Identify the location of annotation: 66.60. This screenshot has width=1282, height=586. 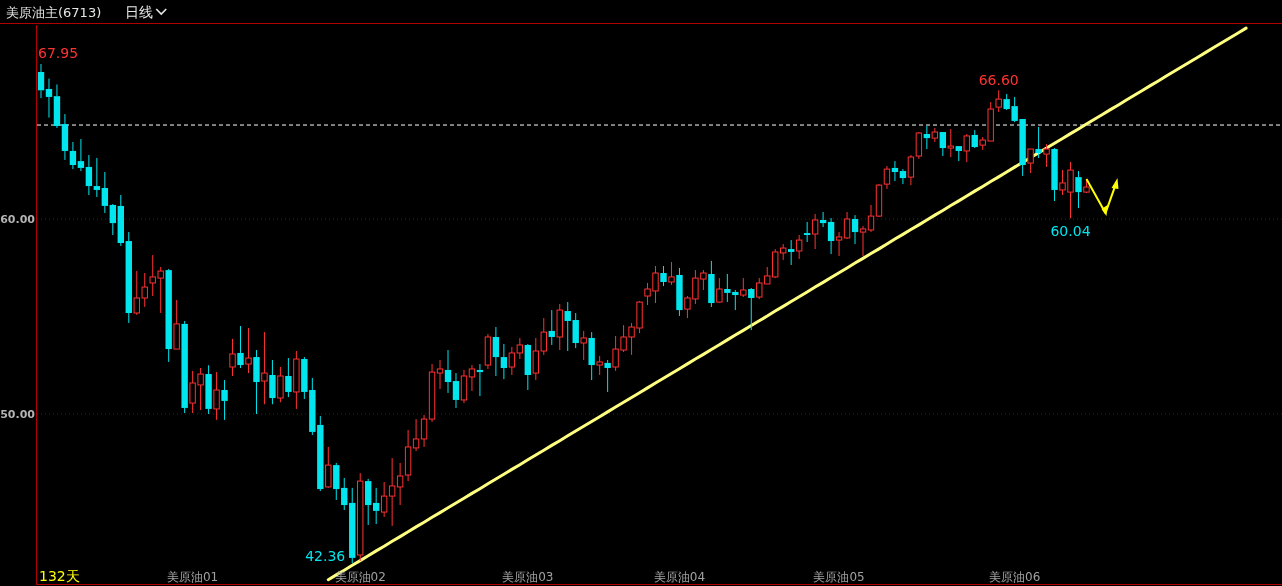
(998, 80).